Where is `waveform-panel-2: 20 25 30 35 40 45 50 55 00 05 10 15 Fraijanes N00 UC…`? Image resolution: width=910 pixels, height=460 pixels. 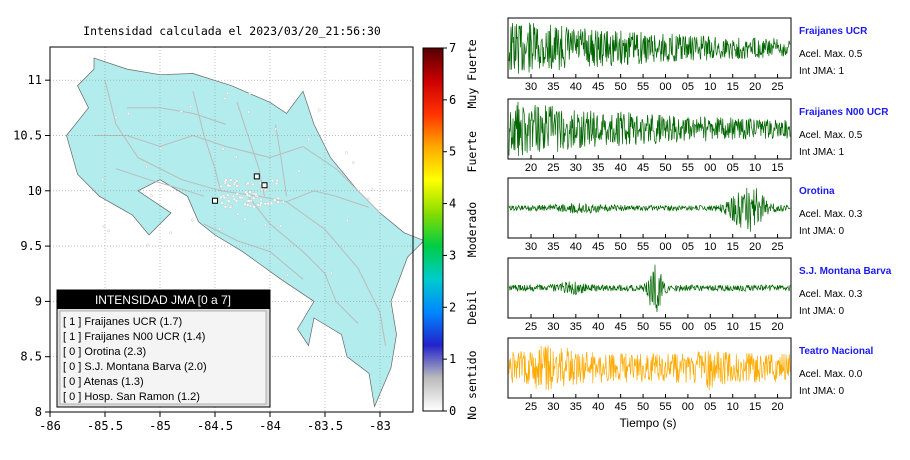
waveform-panel-2: 20 25 30 35 40 45 50 55 00 05 10 15 Fraijanes N00 UC… is located at coordinates (698, 136).